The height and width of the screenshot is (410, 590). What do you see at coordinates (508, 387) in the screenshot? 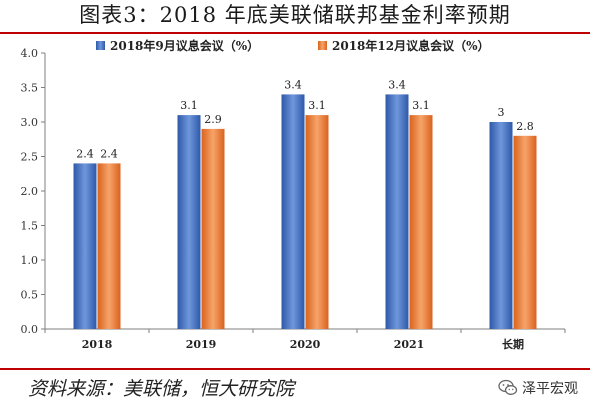
I see `wechat-icon` at bounding box center [508, 387].